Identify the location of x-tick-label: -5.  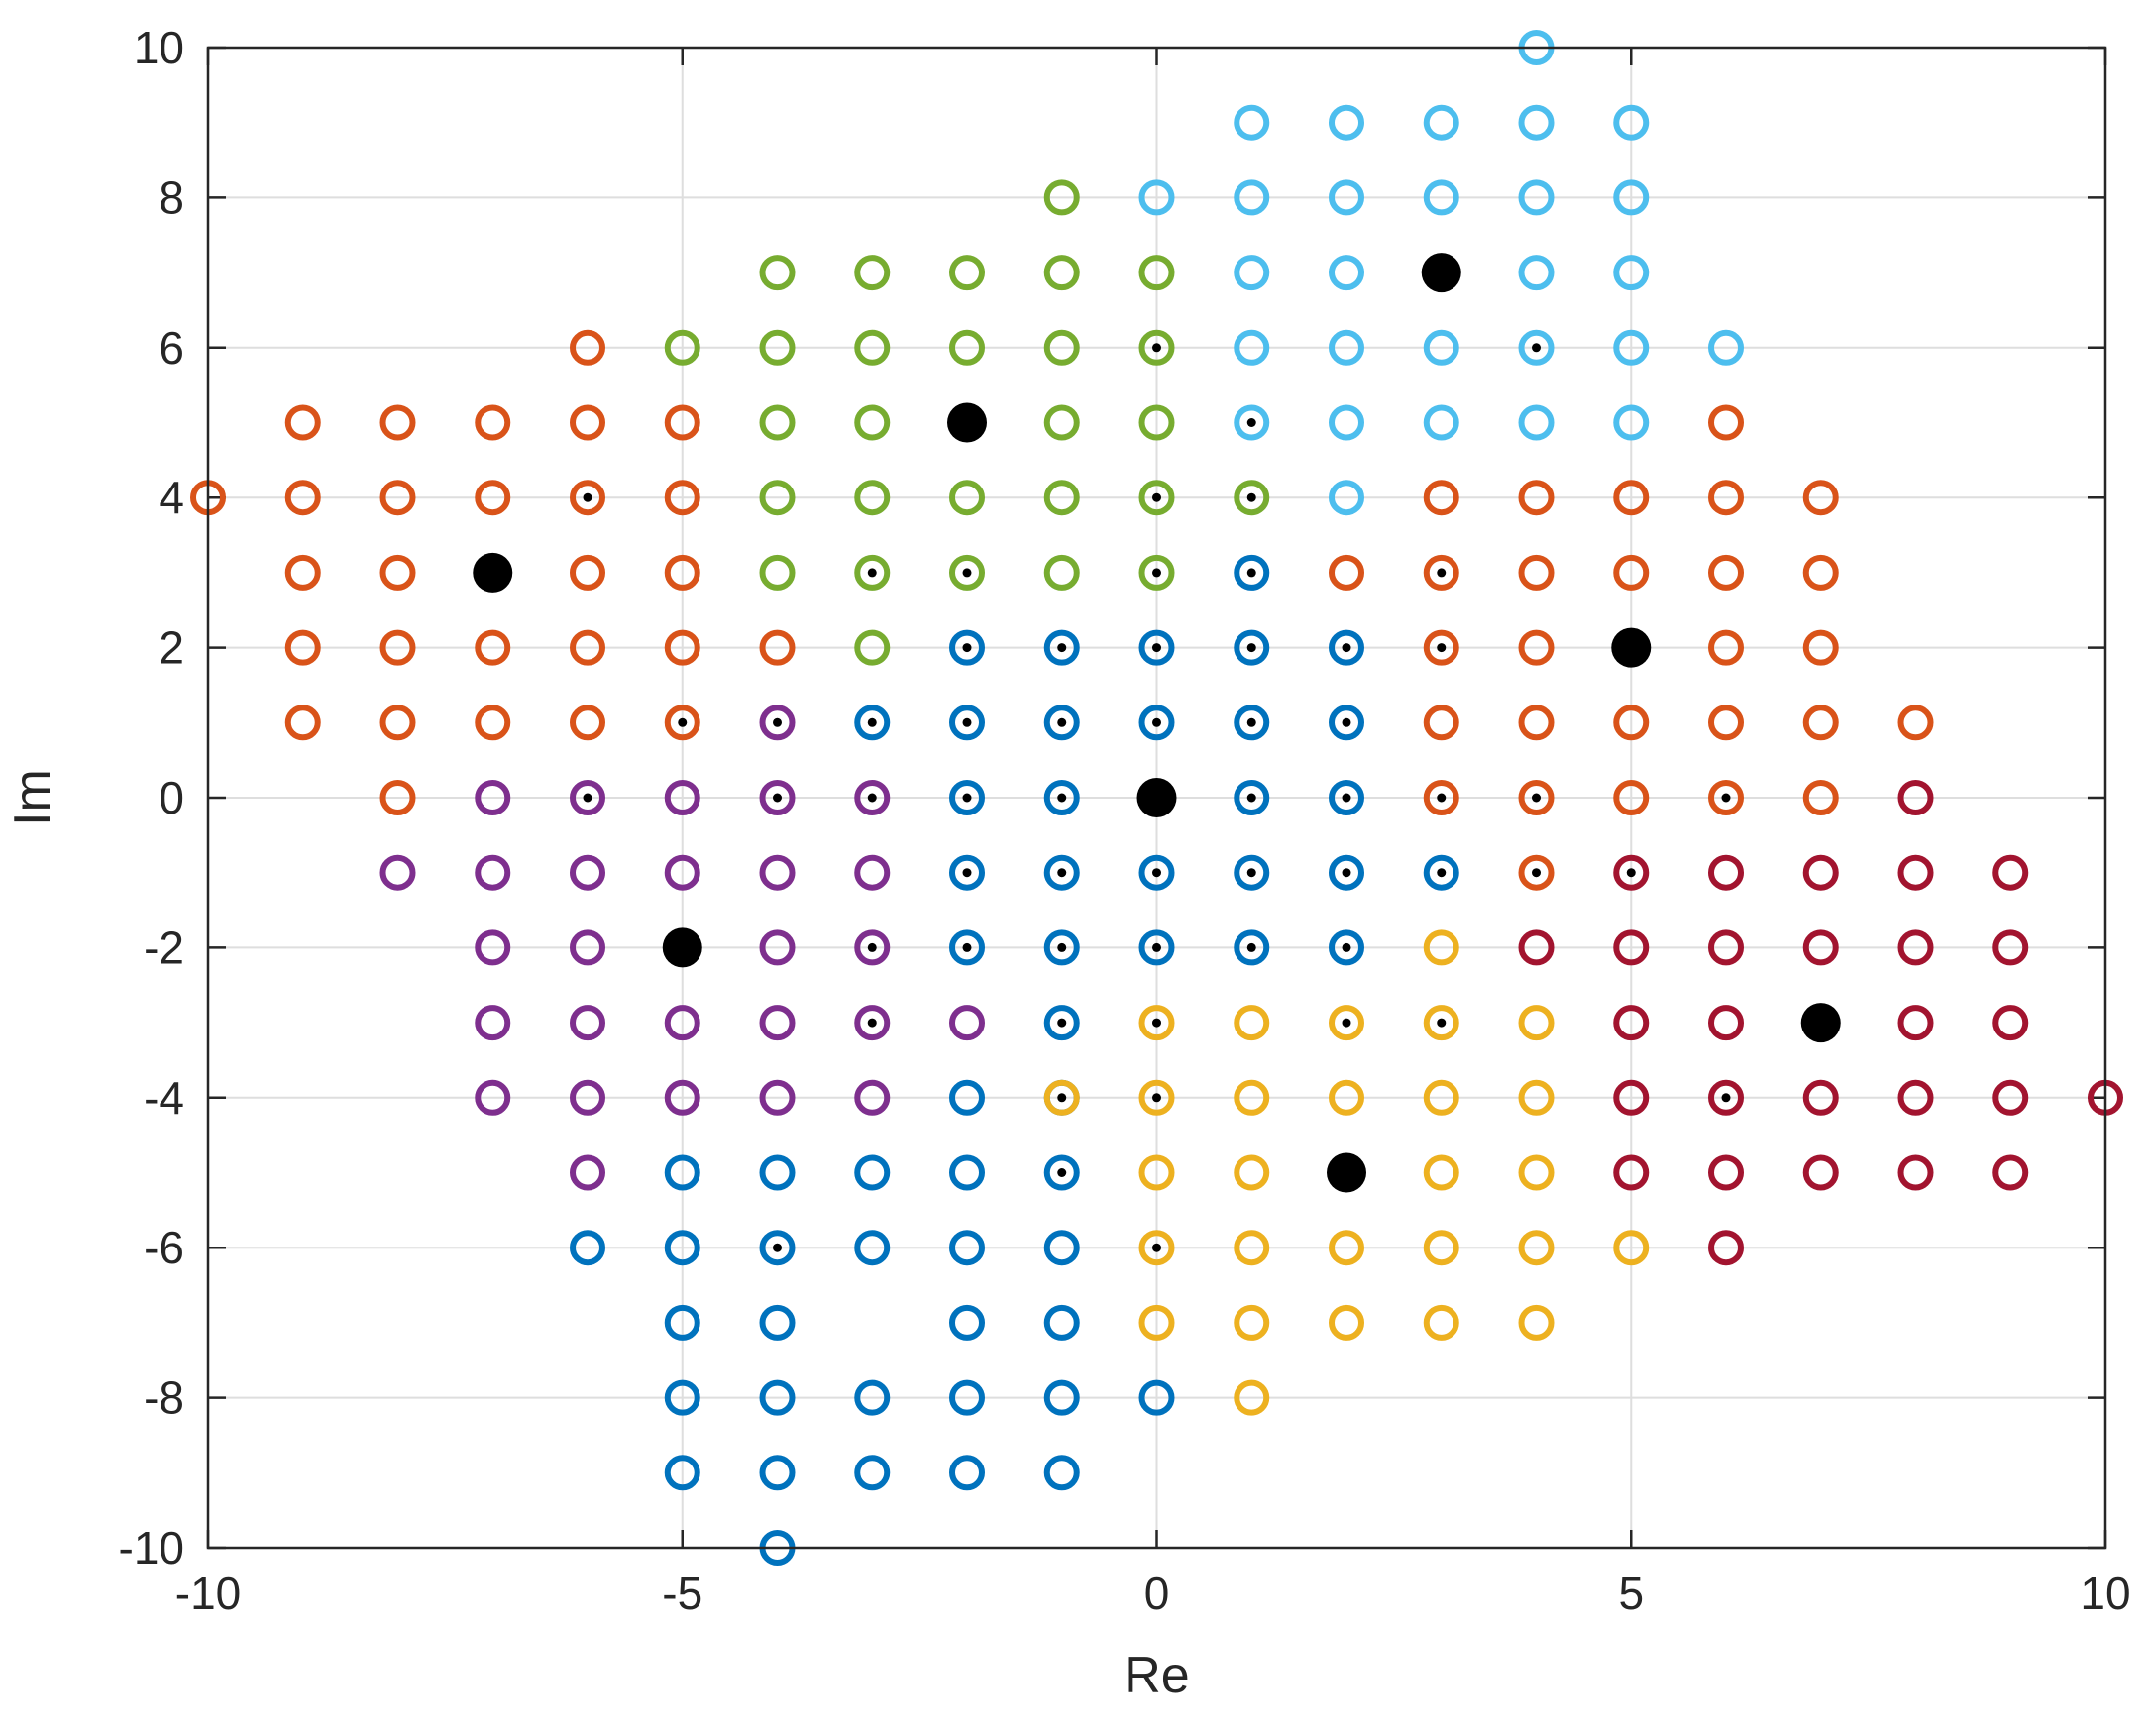
(682, 1593).